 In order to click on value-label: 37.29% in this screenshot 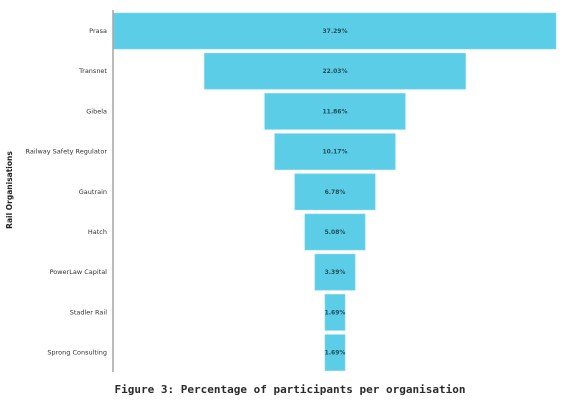, I will do `click(335, 31)`.